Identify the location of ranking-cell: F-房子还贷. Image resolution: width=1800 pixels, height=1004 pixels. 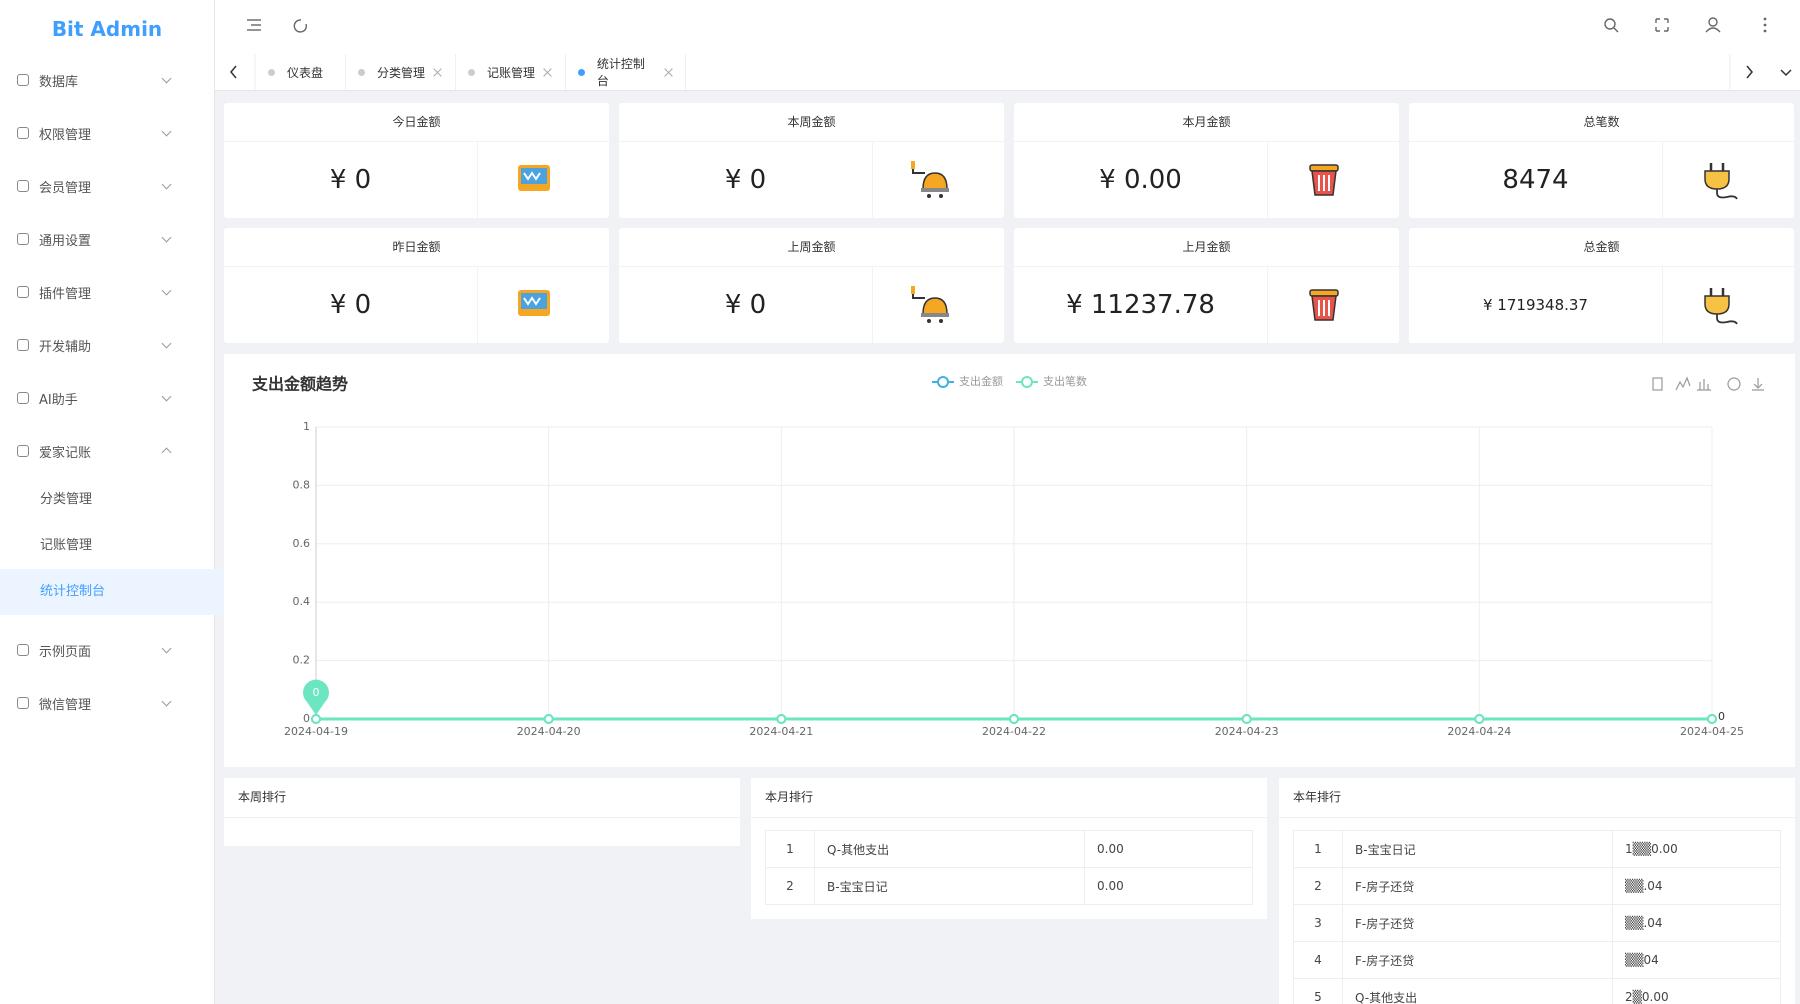
(1477, 923).